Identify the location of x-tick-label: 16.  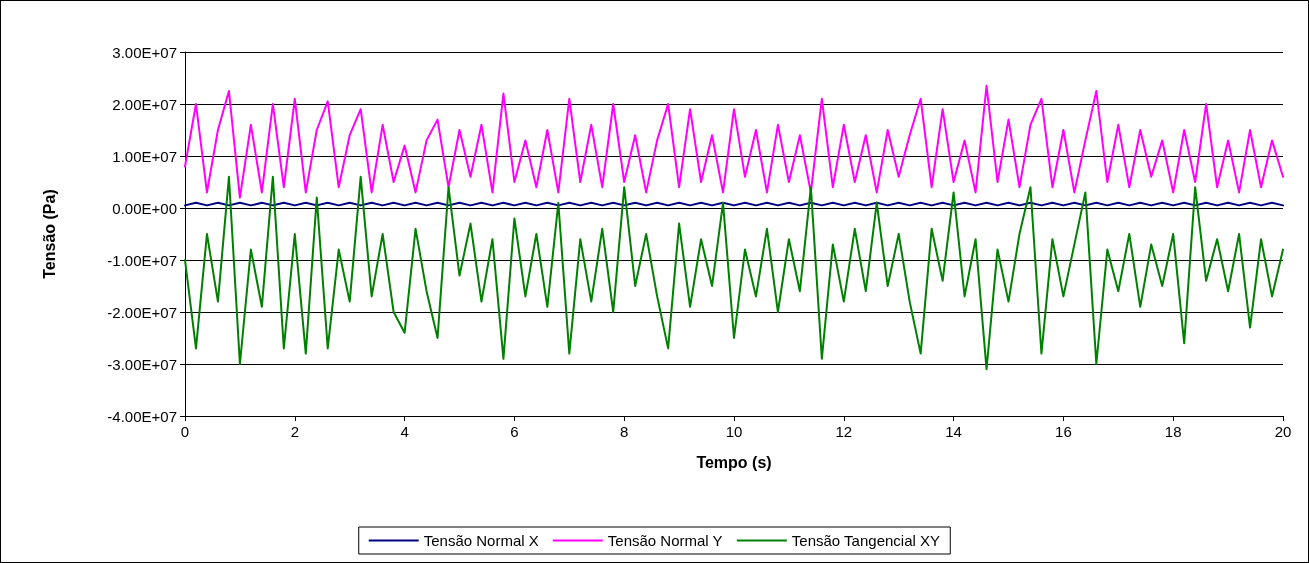
(1063, 431).